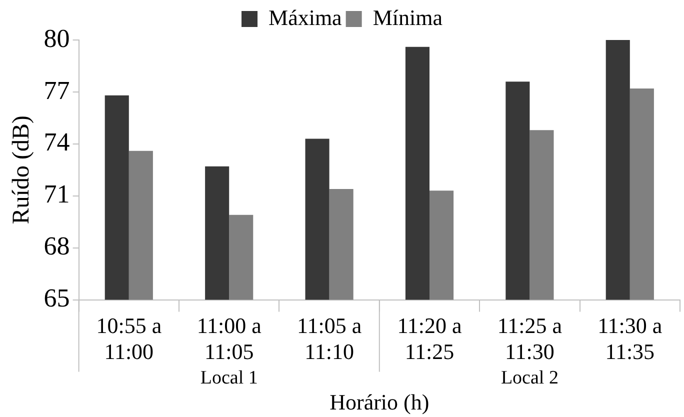  What do you see at coordinates (57, 298) in the screenshot?
I see `y-tick-label: 65` at bounding box center [57, 298].